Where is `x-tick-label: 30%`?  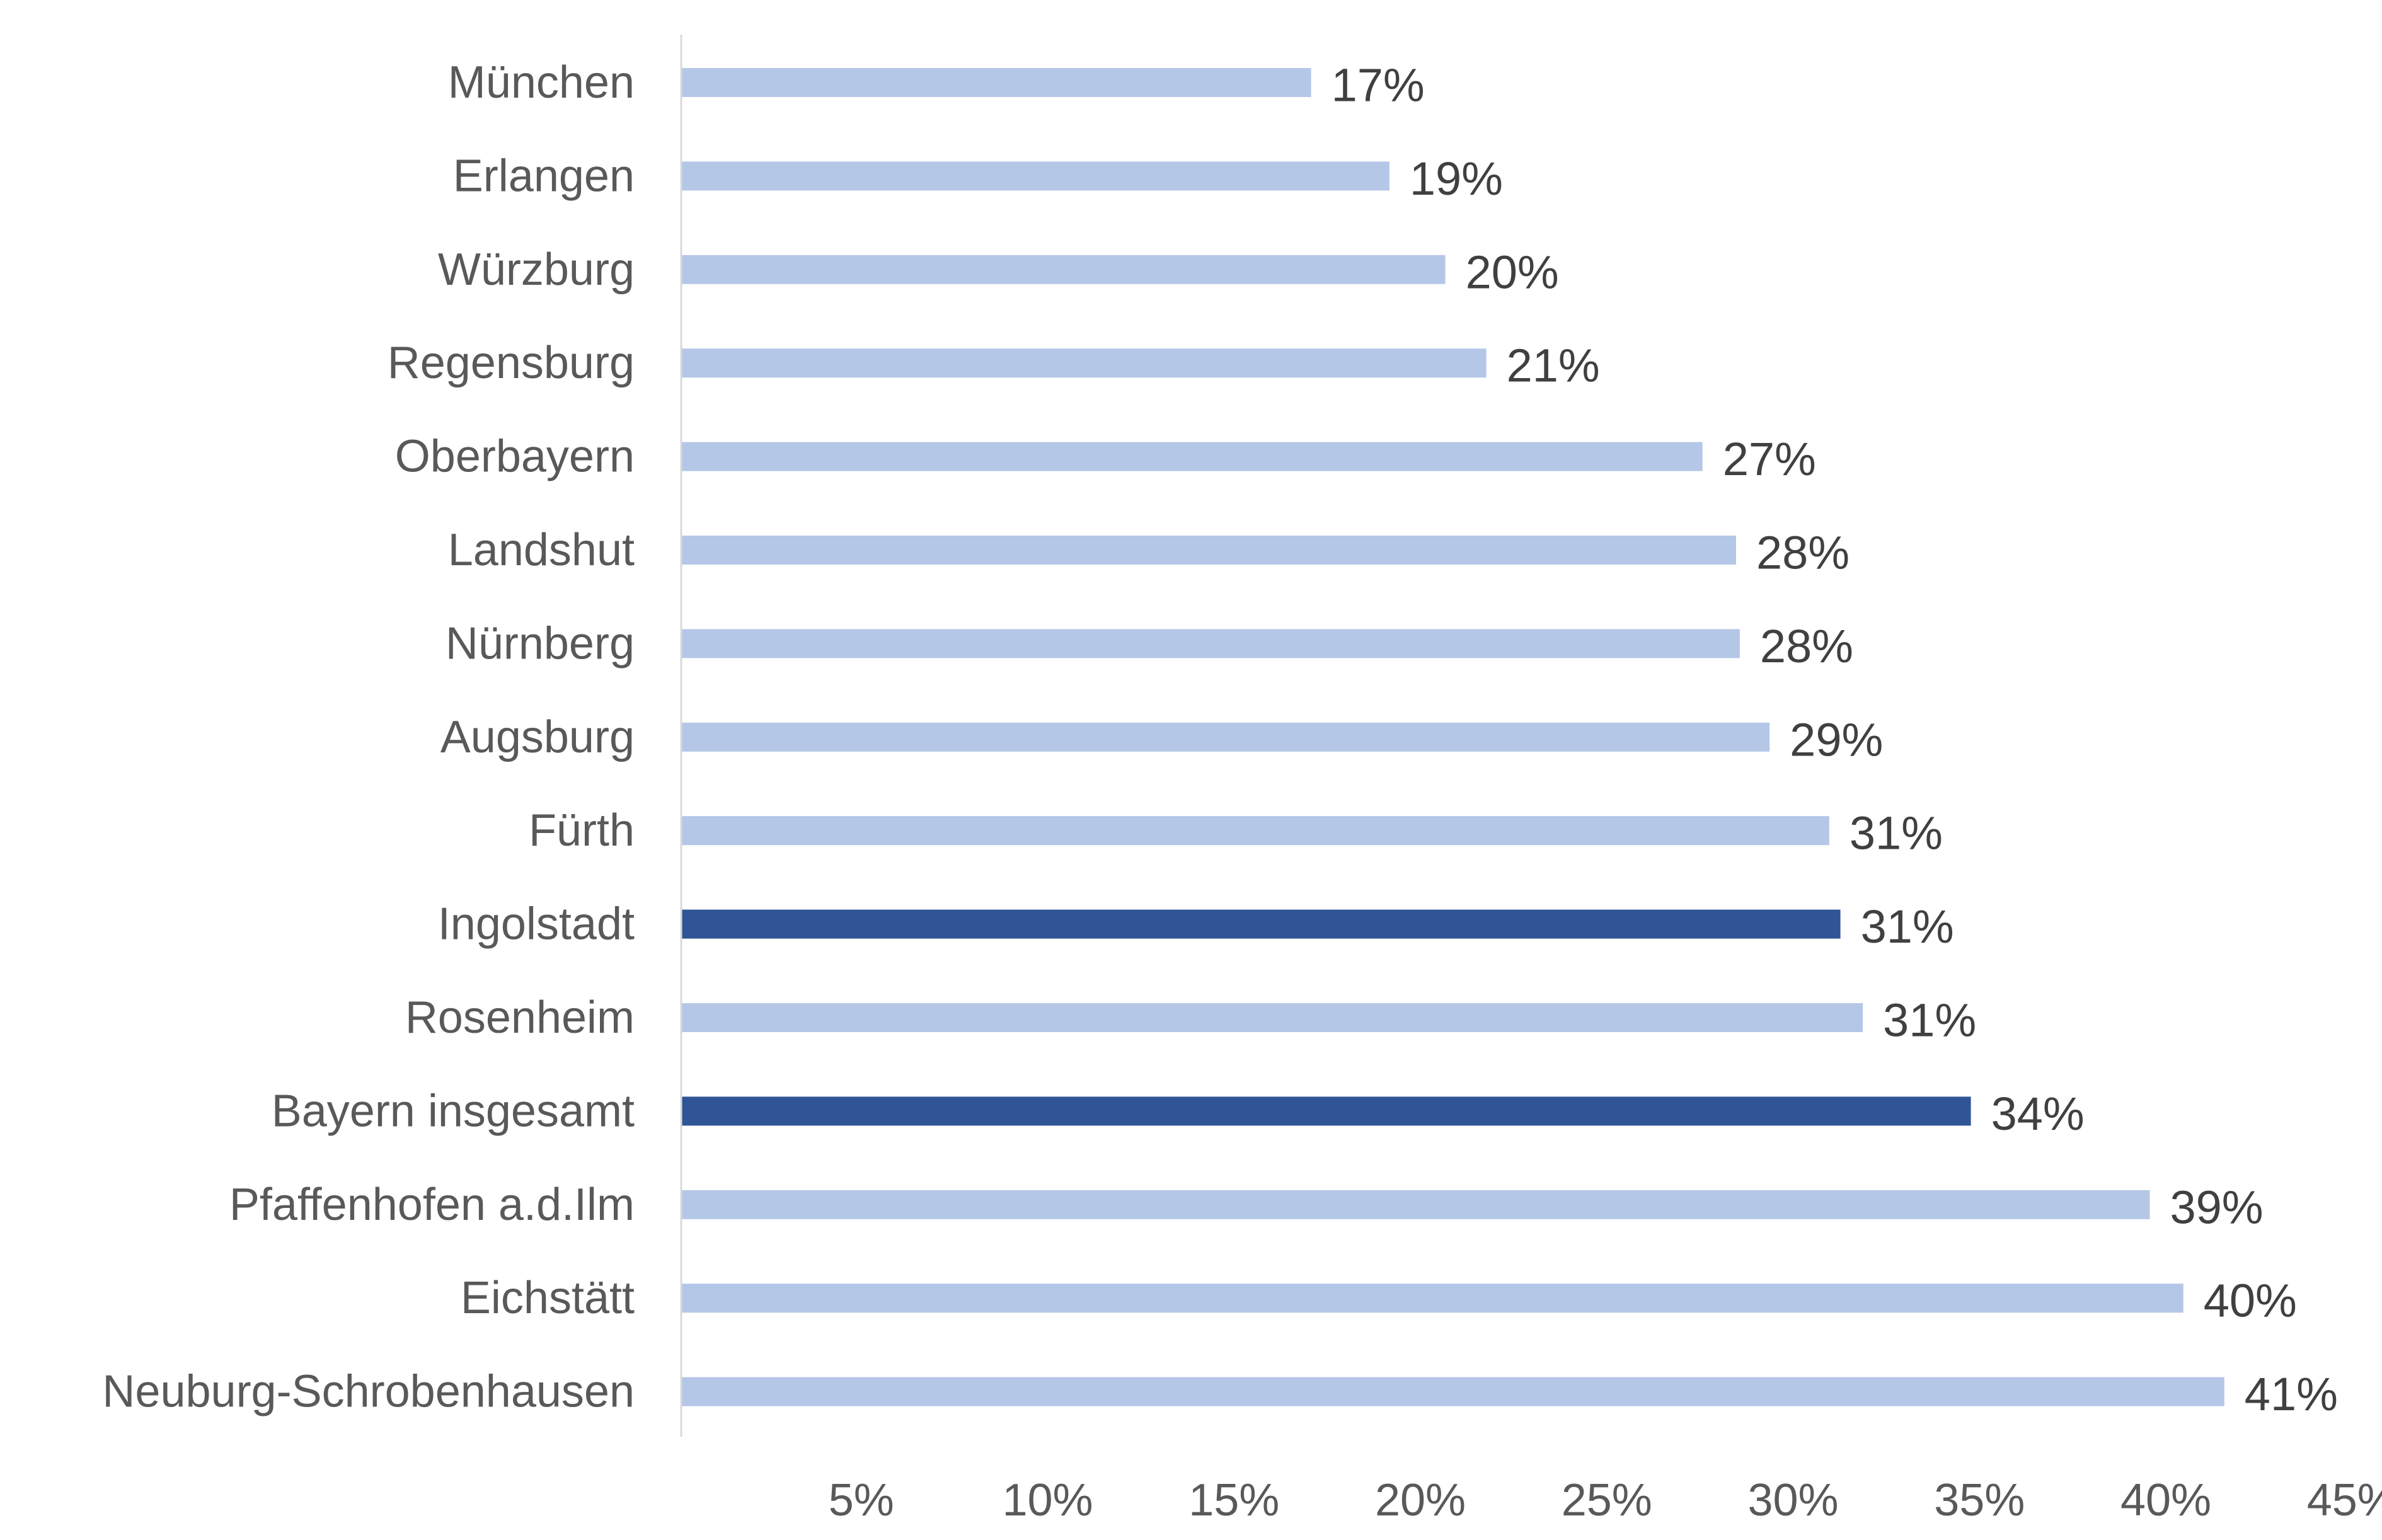 x-tick-label: 30% is located at coordinates (1792, 1500).